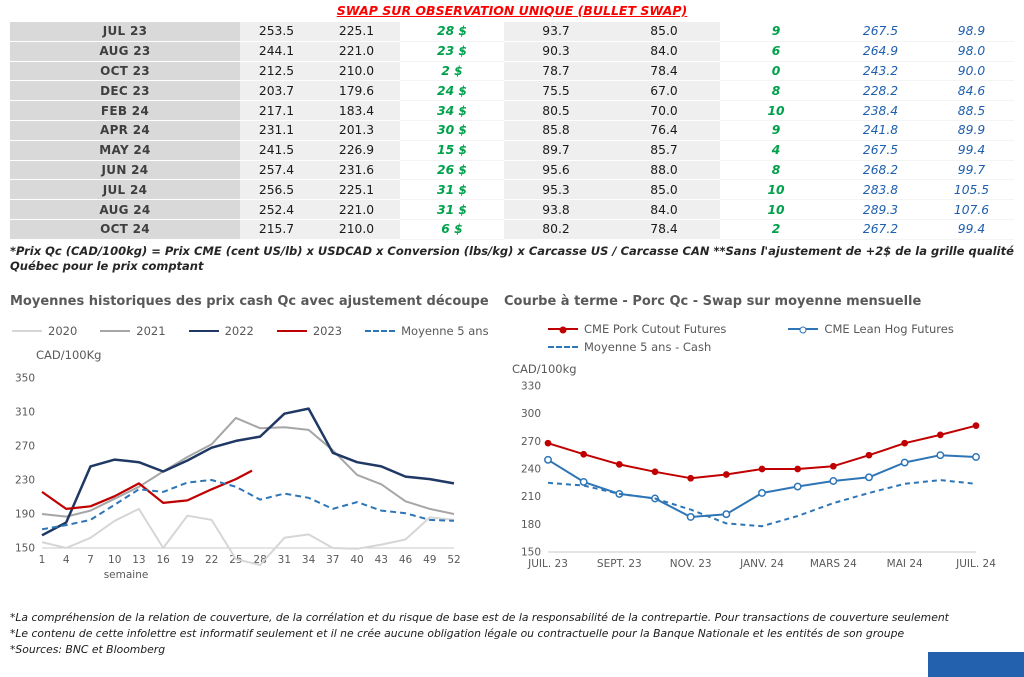 The width and height of the screenshot is (1024, 677). What do you see at coordinates (25, 481) in the screenshot?
I see `svg-text: 230` at bounding box center [25, 481].